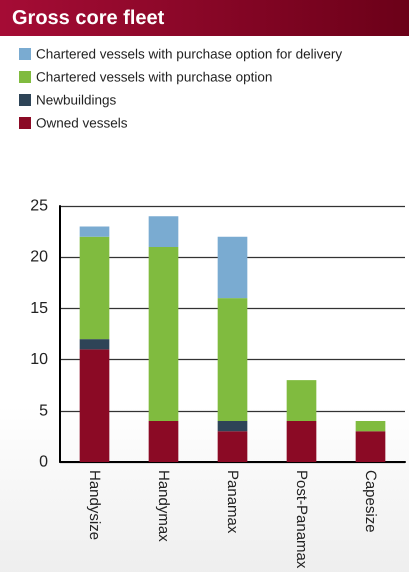  Describe the element at coordinates (39, 257) in the screenshot. I see `y-tick-label: 20` at that location.